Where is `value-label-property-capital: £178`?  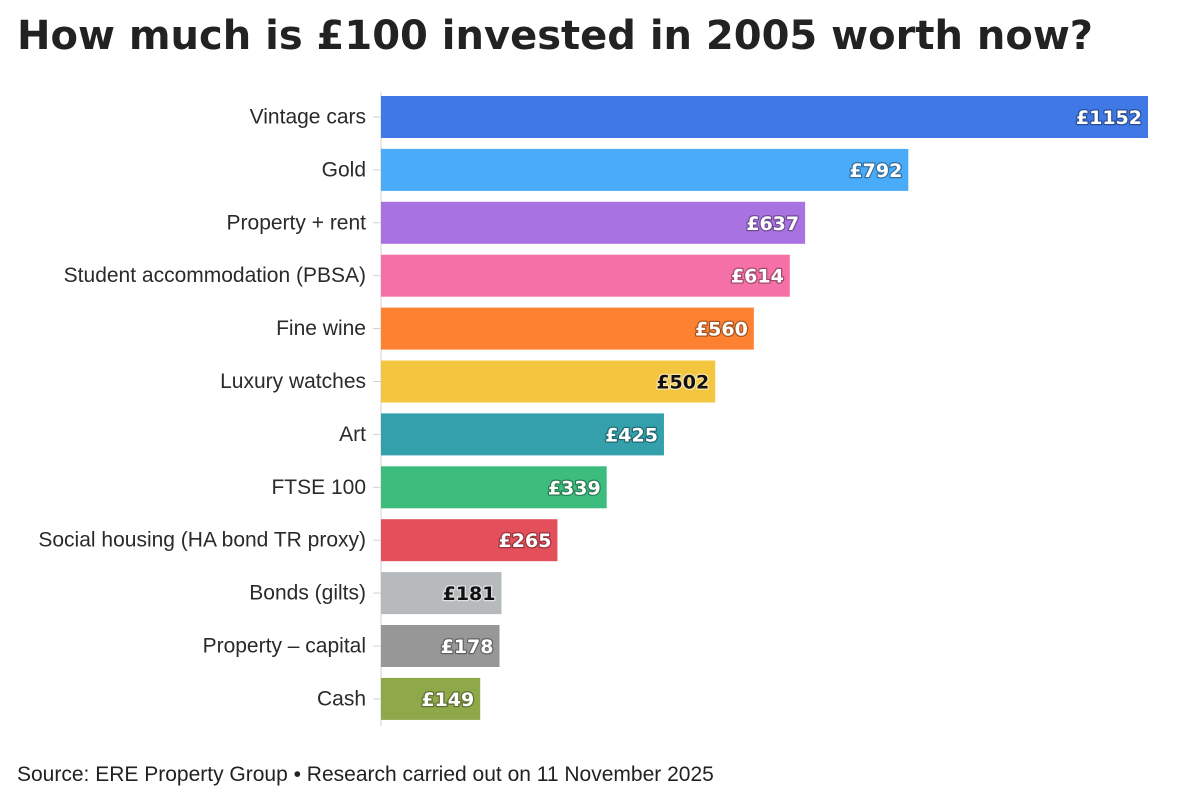
value-label-property-capital: £178 is located at coordinates (467, 647).